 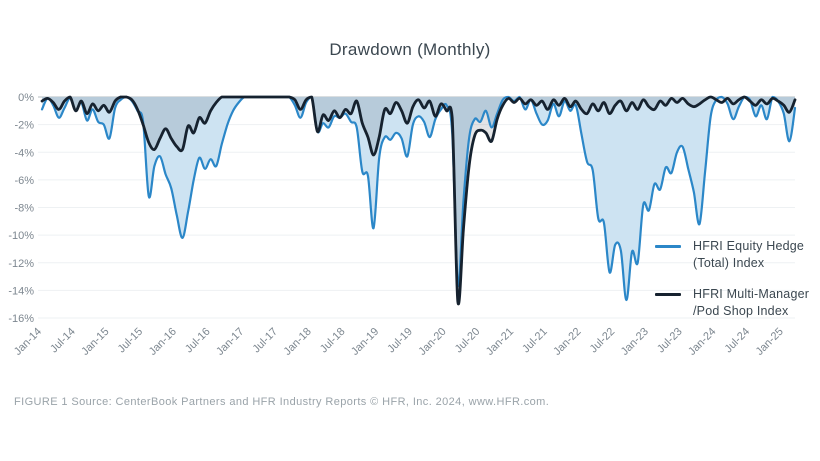 What do you see at coordinates (265, 341) in the screenshot?
I see `x-axis-tick-label: Jul-17` at bounding box center [265, 341].